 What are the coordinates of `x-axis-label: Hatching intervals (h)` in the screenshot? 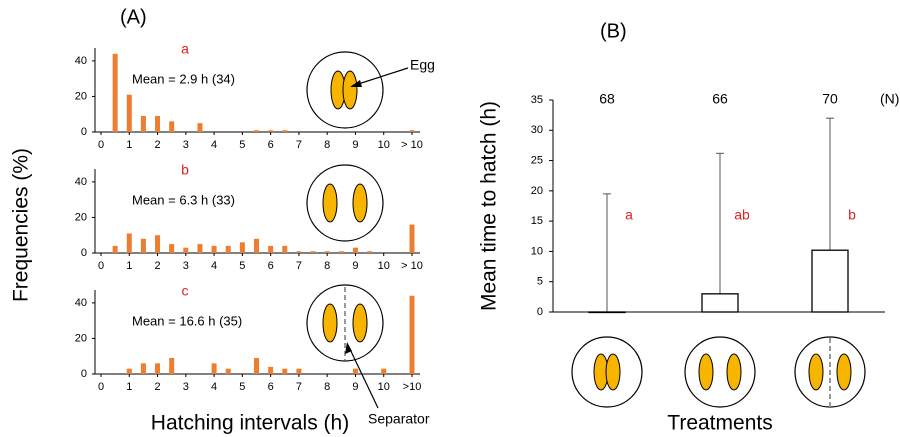 It's located at (250, 423).